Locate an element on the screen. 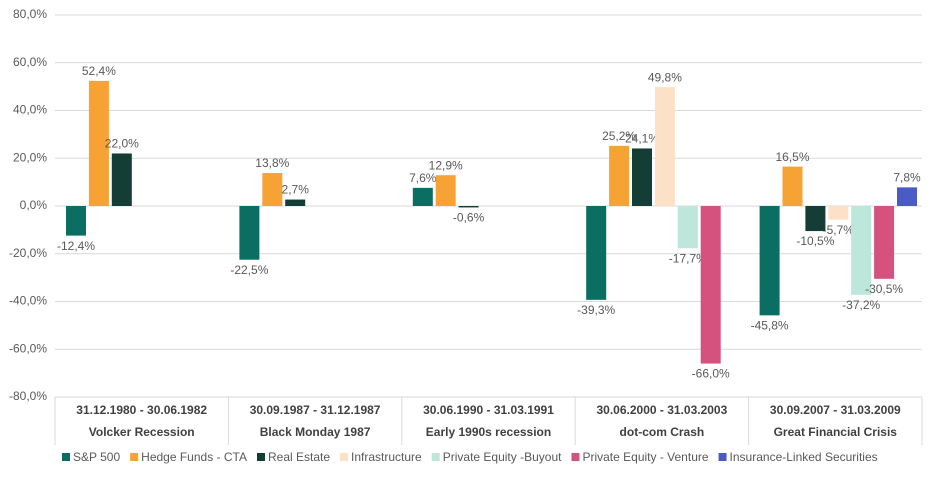 Image resolution: width=938 pixels, height=477 pixels. x-tick-label: 30.06.1990 - 31.03.1991 is located at coordinates (488, 410).